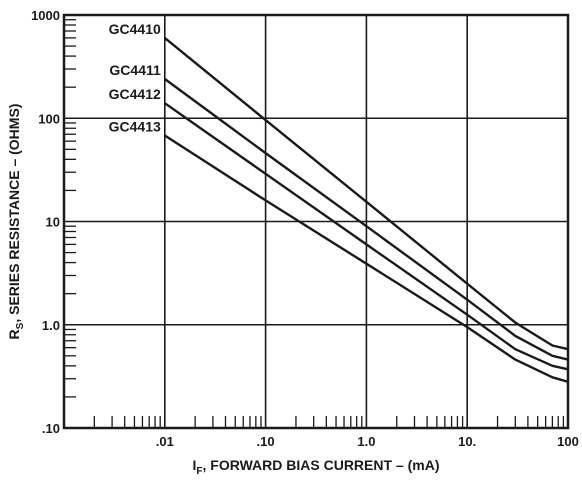  What do you see at coordinates (49, 118) in the screenshot?
I see `y-tick-label: 100` at bounding box center [49, 118].